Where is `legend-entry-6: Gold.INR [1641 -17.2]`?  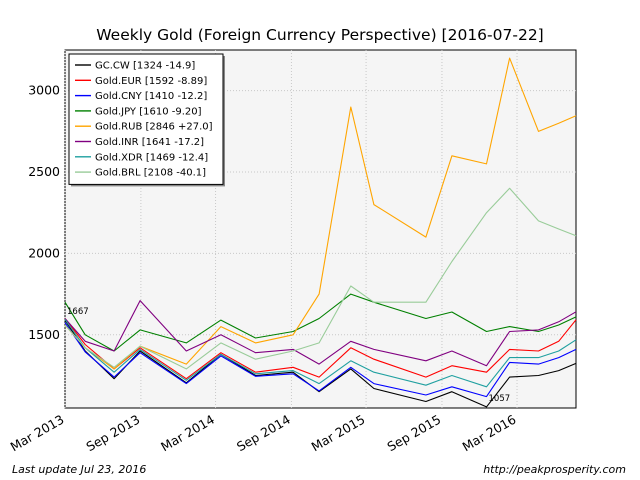 legend-entry-6: Gold.INR [1641 -17.2] is located at coordinates (149, 142).